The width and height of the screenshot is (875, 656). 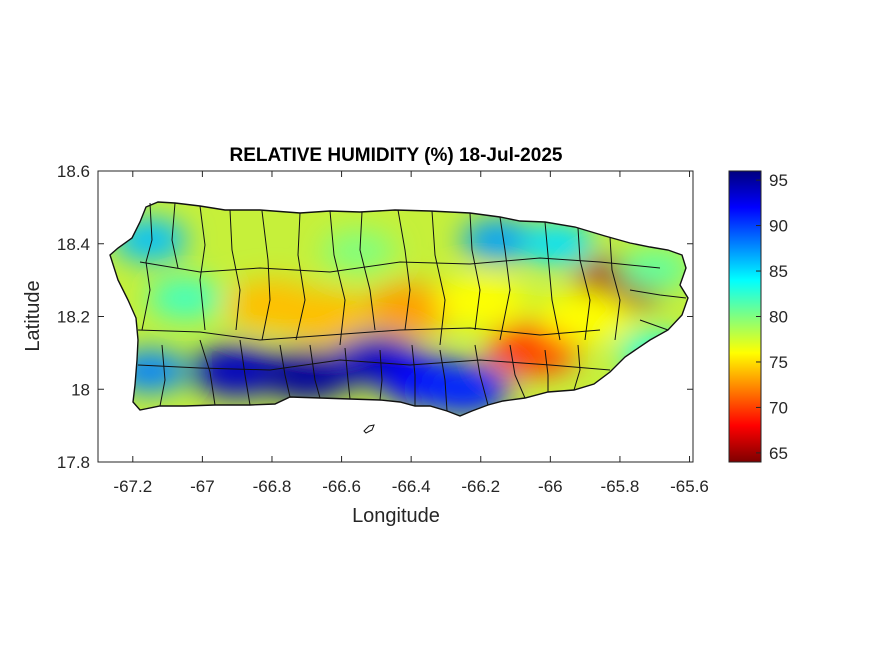 I want to click on colorbar-tick-label: 95, so click(x=778, y=180).